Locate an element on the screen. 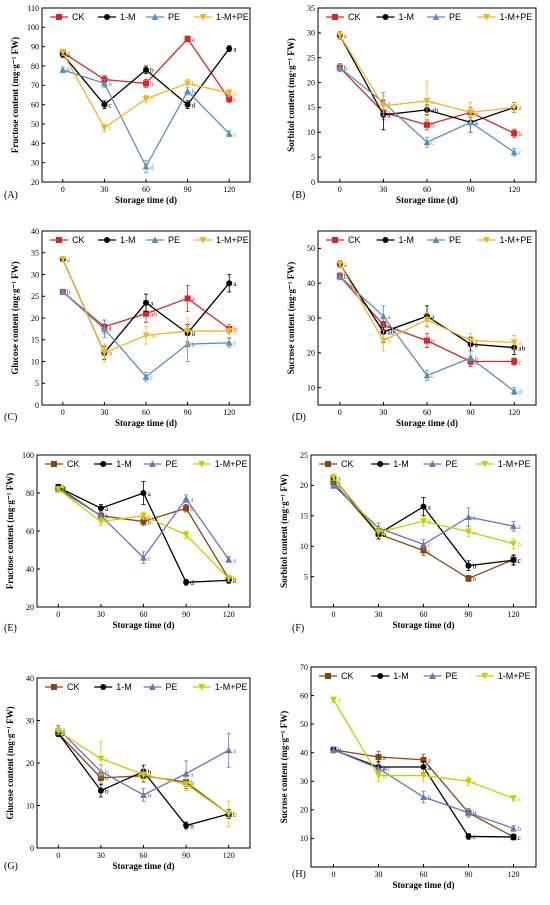 The height and width of the screenshot is (905, 550). legend-entry: PE is located at coordinates (160, 687).